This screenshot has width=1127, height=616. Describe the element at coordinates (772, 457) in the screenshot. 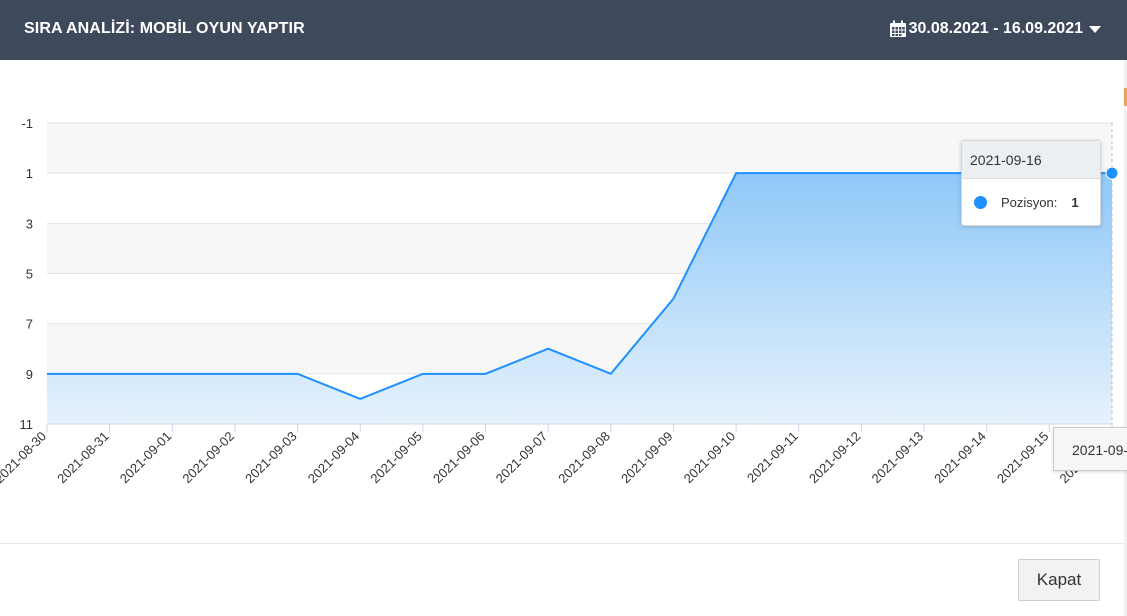

I see `x-tick-label: 2021-09-11` at that location.